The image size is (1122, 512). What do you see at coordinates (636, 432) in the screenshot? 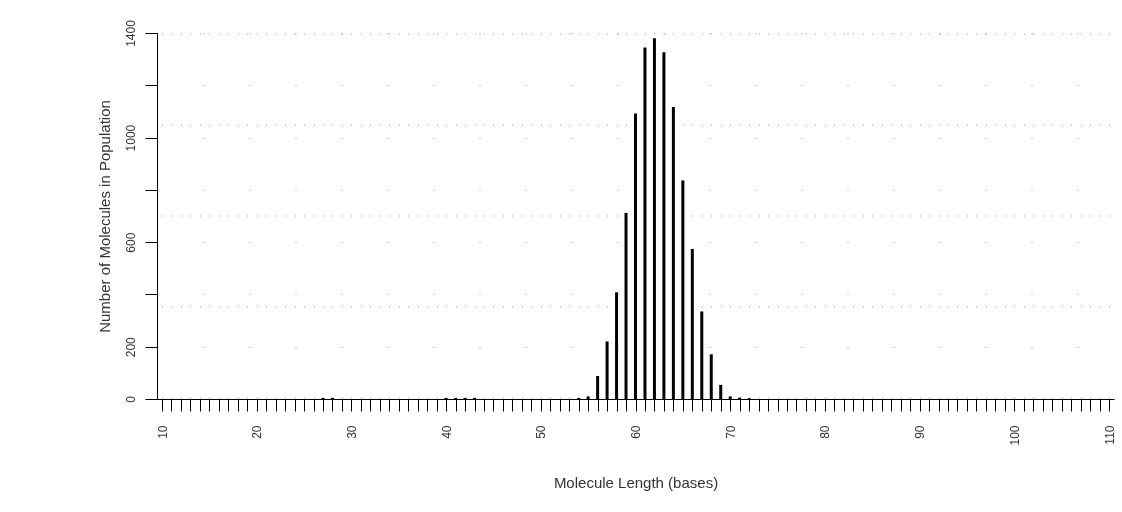
I see `x-tick-label: 60` at bounding box center [636, 432].